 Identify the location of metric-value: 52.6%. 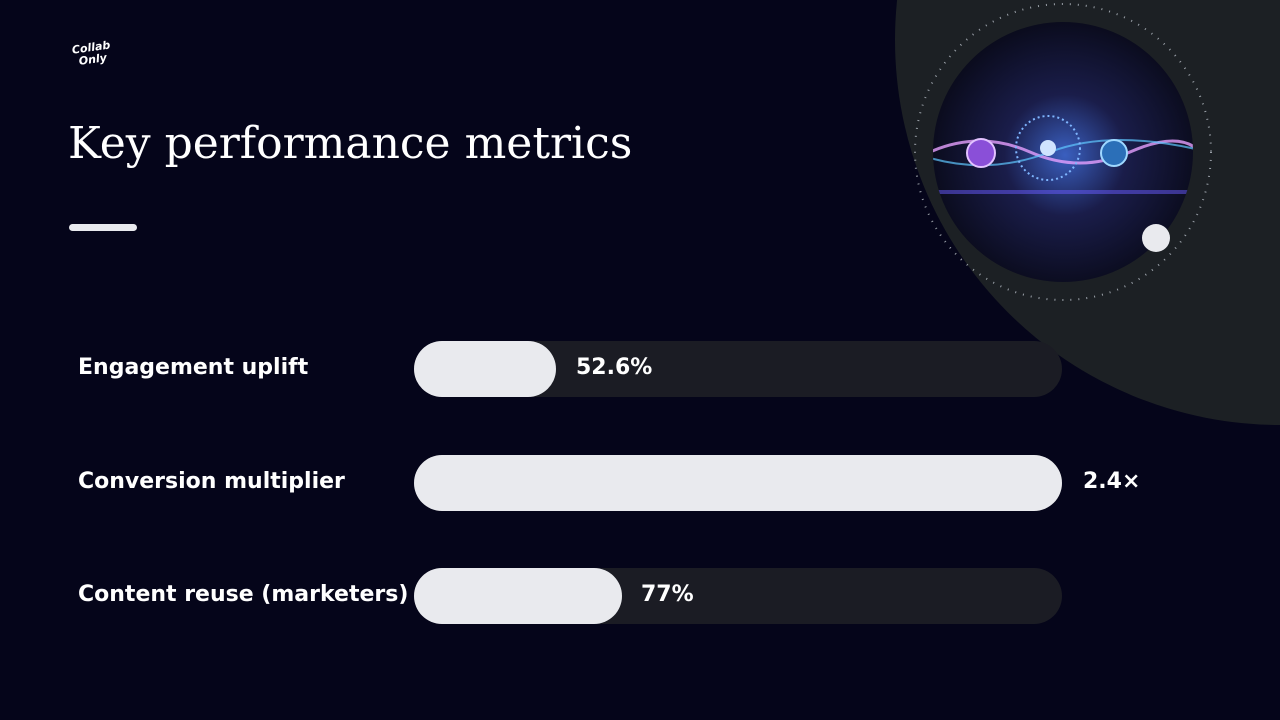
(614, 367).